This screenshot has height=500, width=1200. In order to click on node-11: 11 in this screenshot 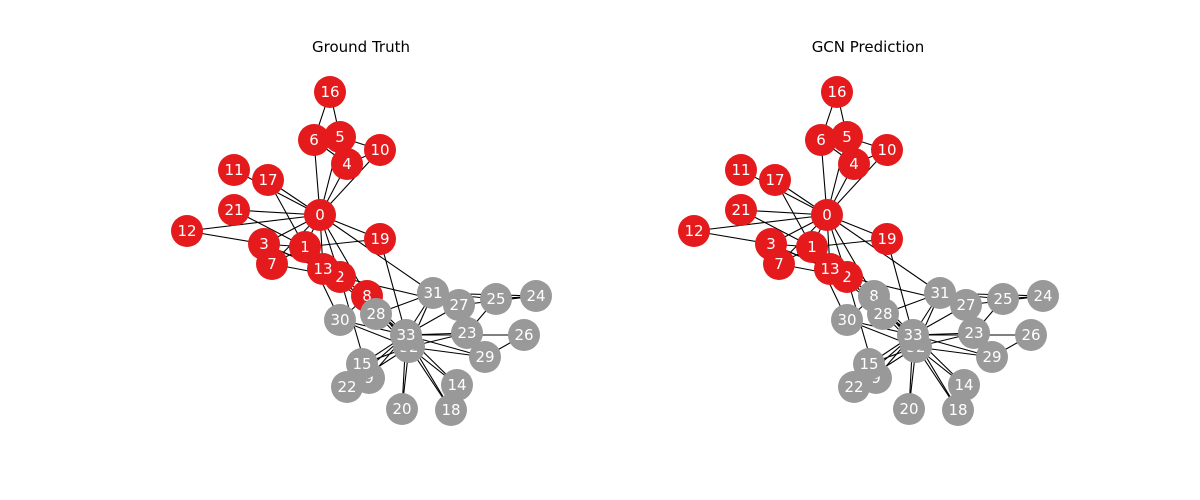, I will do `click(234, 170)`.